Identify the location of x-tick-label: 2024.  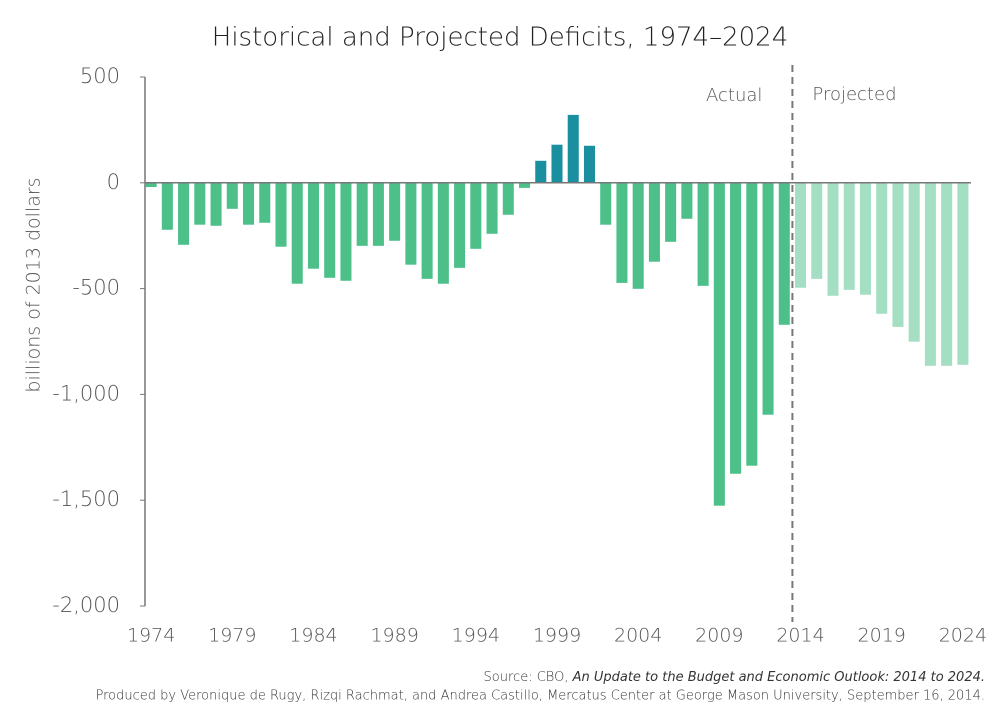
(963, 636).